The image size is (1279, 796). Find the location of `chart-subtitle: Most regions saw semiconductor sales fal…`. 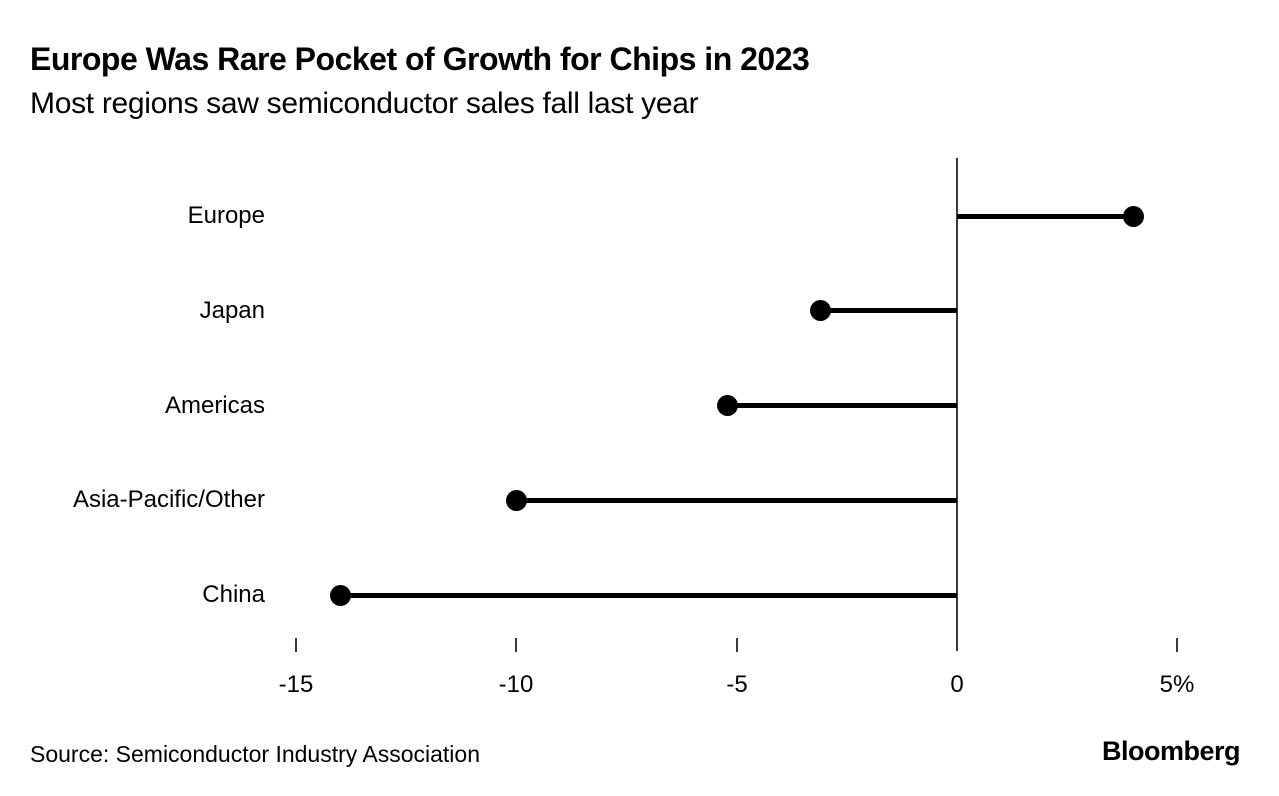

chart-subtitle: Most regions saw semiconductor sales fal… is located at coordinates (364, 103).